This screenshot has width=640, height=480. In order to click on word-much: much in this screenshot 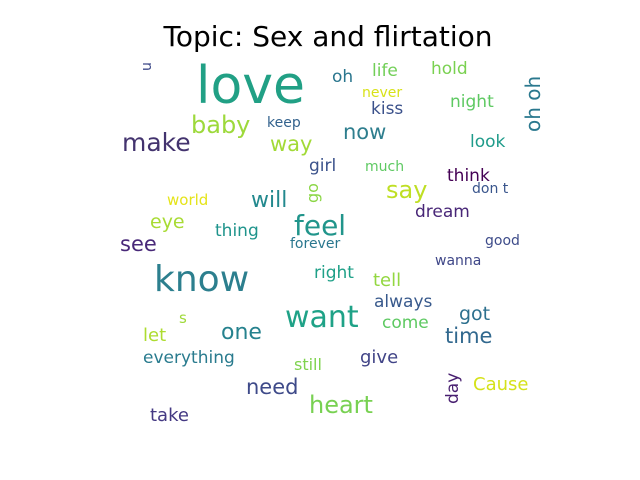, I will do `click(385, 167)`.